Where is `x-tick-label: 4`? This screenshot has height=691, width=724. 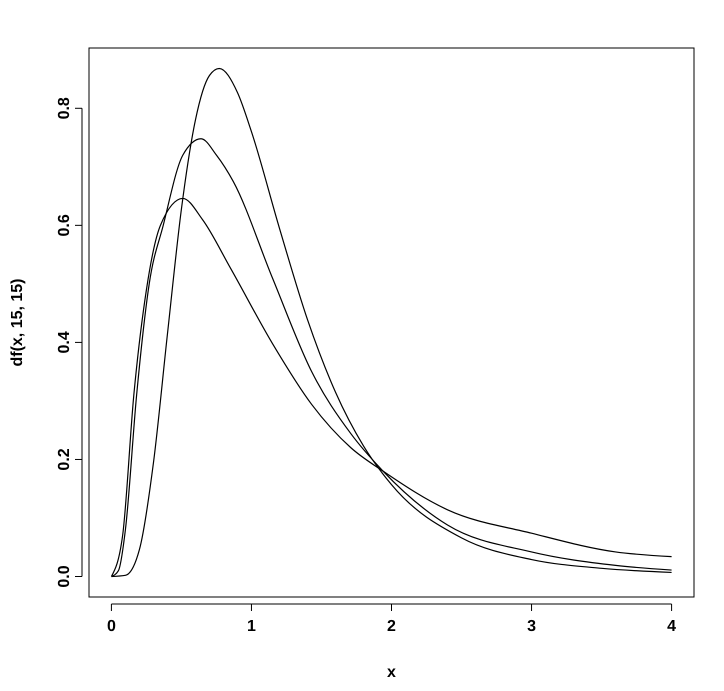 x-tick-label: 4 is located at coordinates (671, 626).